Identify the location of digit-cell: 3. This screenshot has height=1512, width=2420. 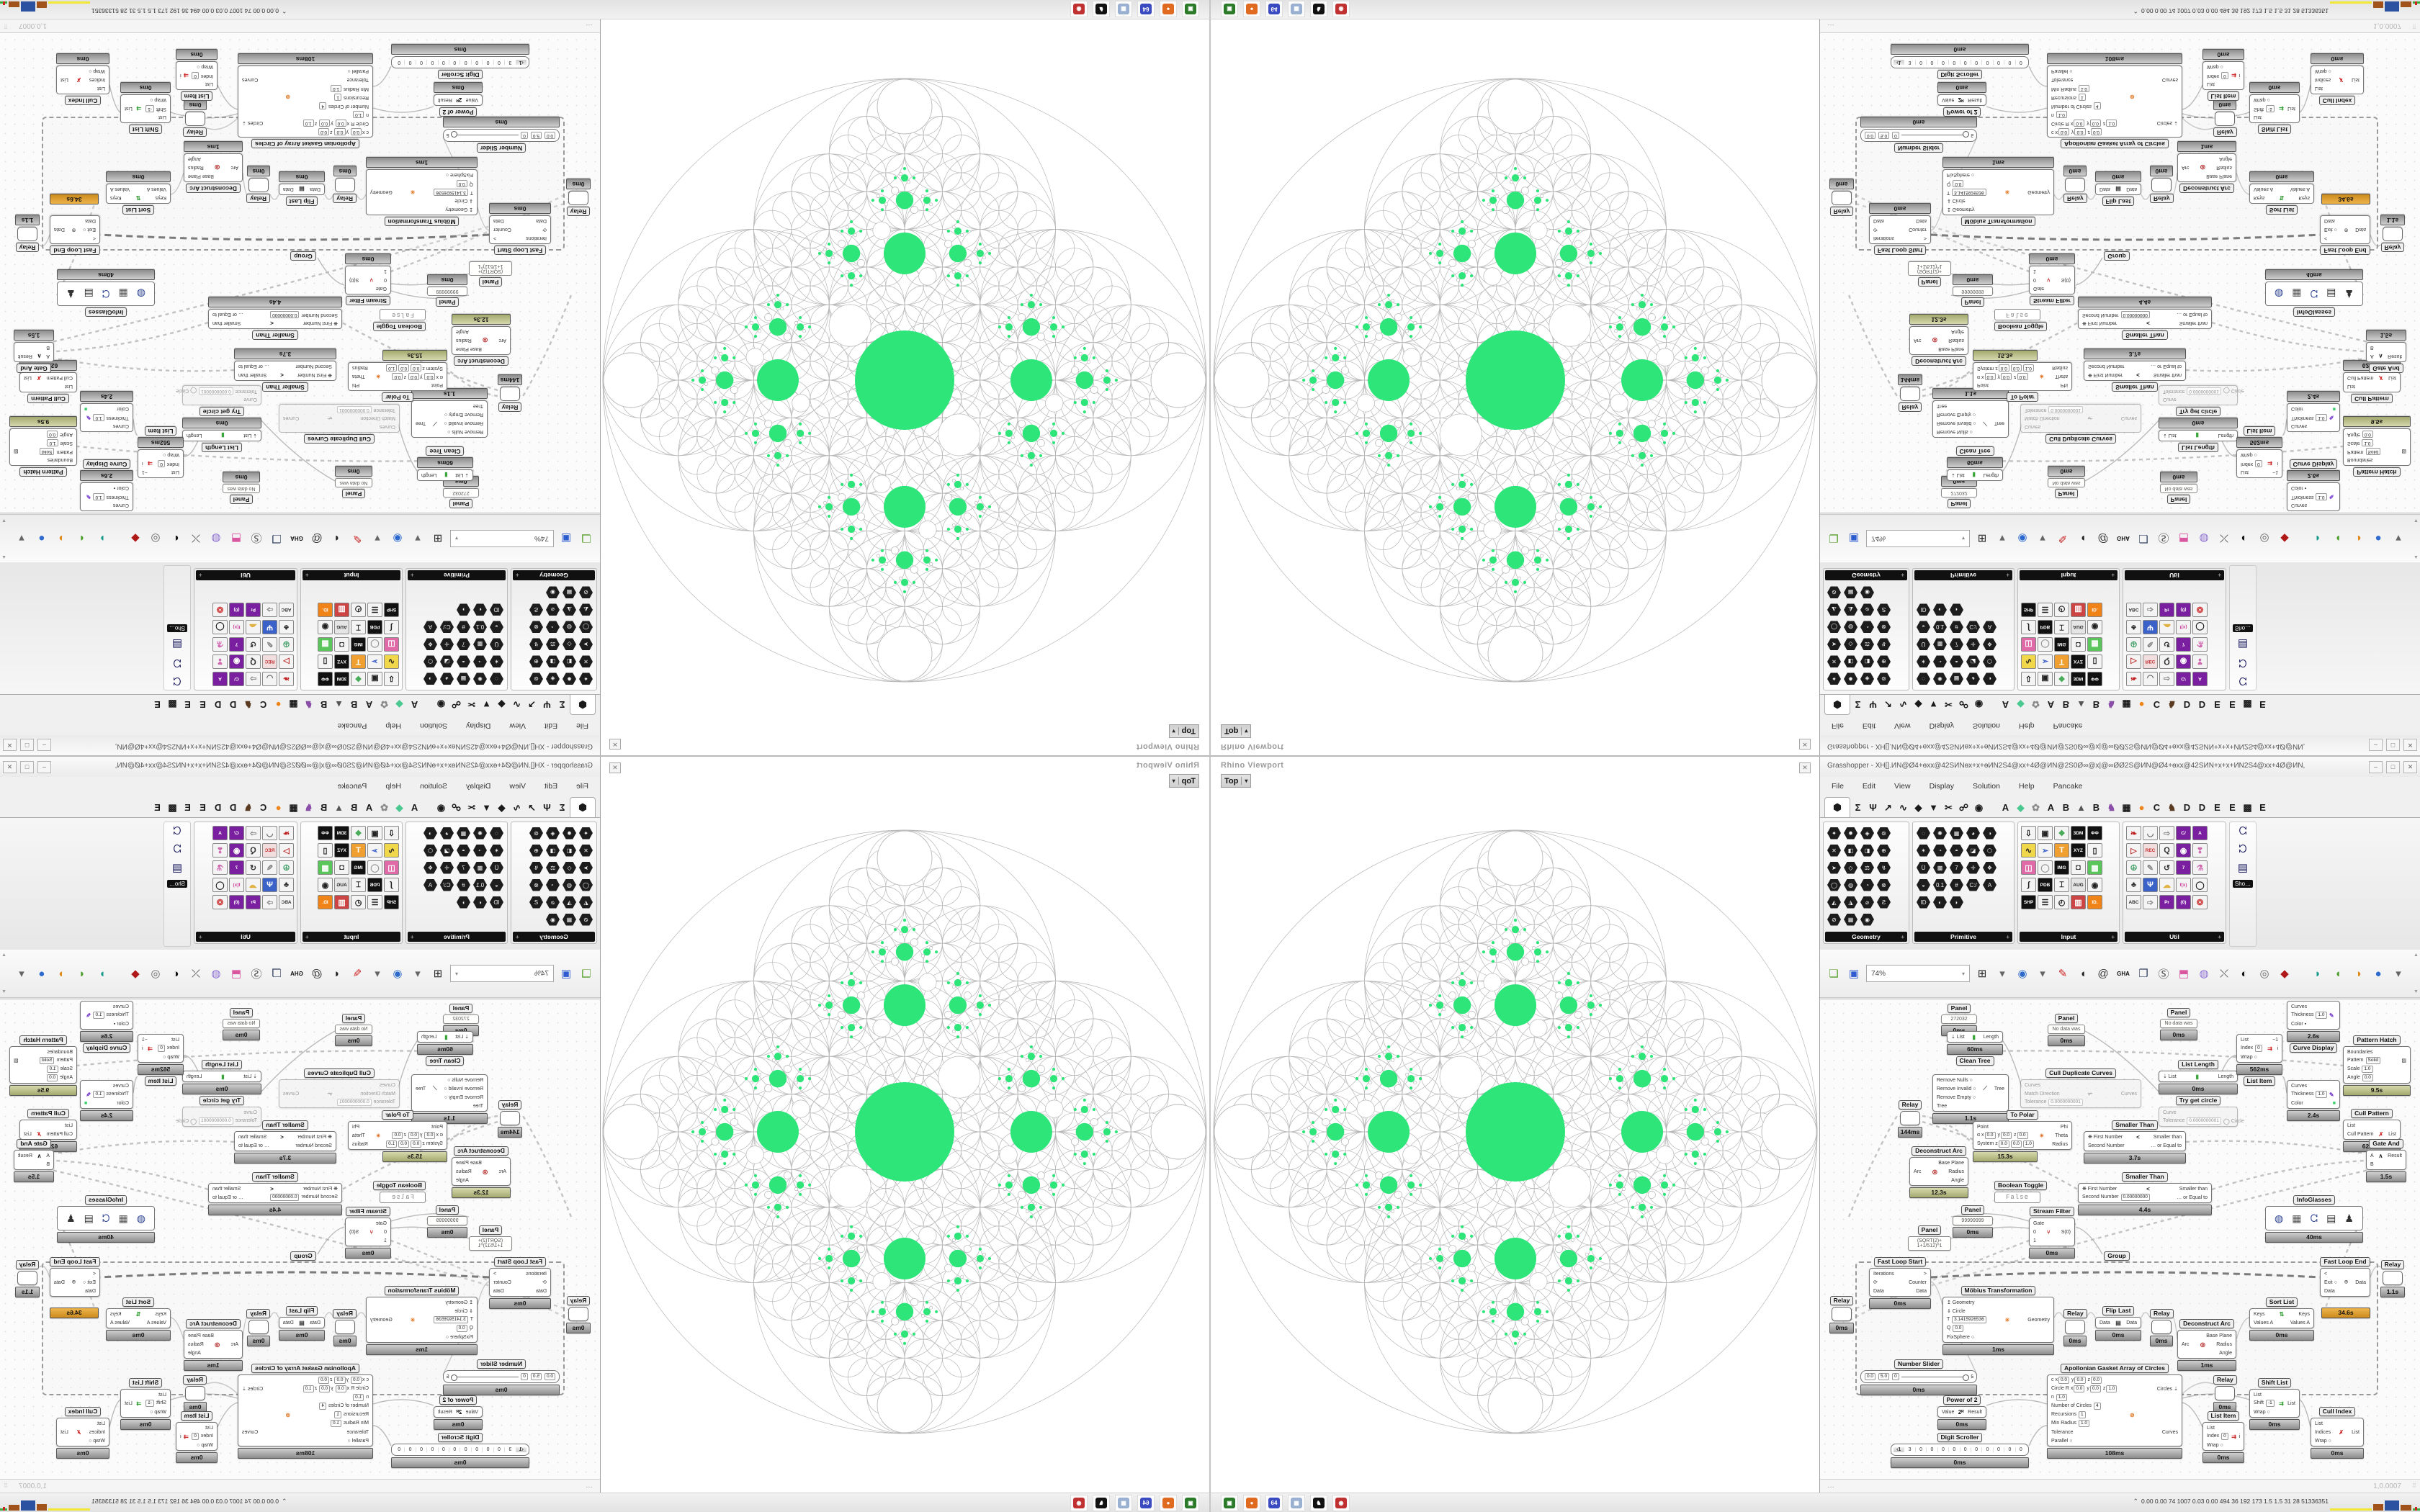
(510, 1449).